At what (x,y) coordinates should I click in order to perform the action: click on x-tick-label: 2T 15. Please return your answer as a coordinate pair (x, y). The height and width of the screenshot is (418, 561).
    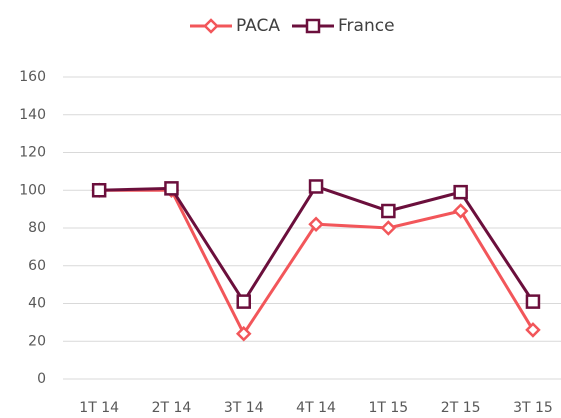
    Looking at the image, I should click on (461, 408).